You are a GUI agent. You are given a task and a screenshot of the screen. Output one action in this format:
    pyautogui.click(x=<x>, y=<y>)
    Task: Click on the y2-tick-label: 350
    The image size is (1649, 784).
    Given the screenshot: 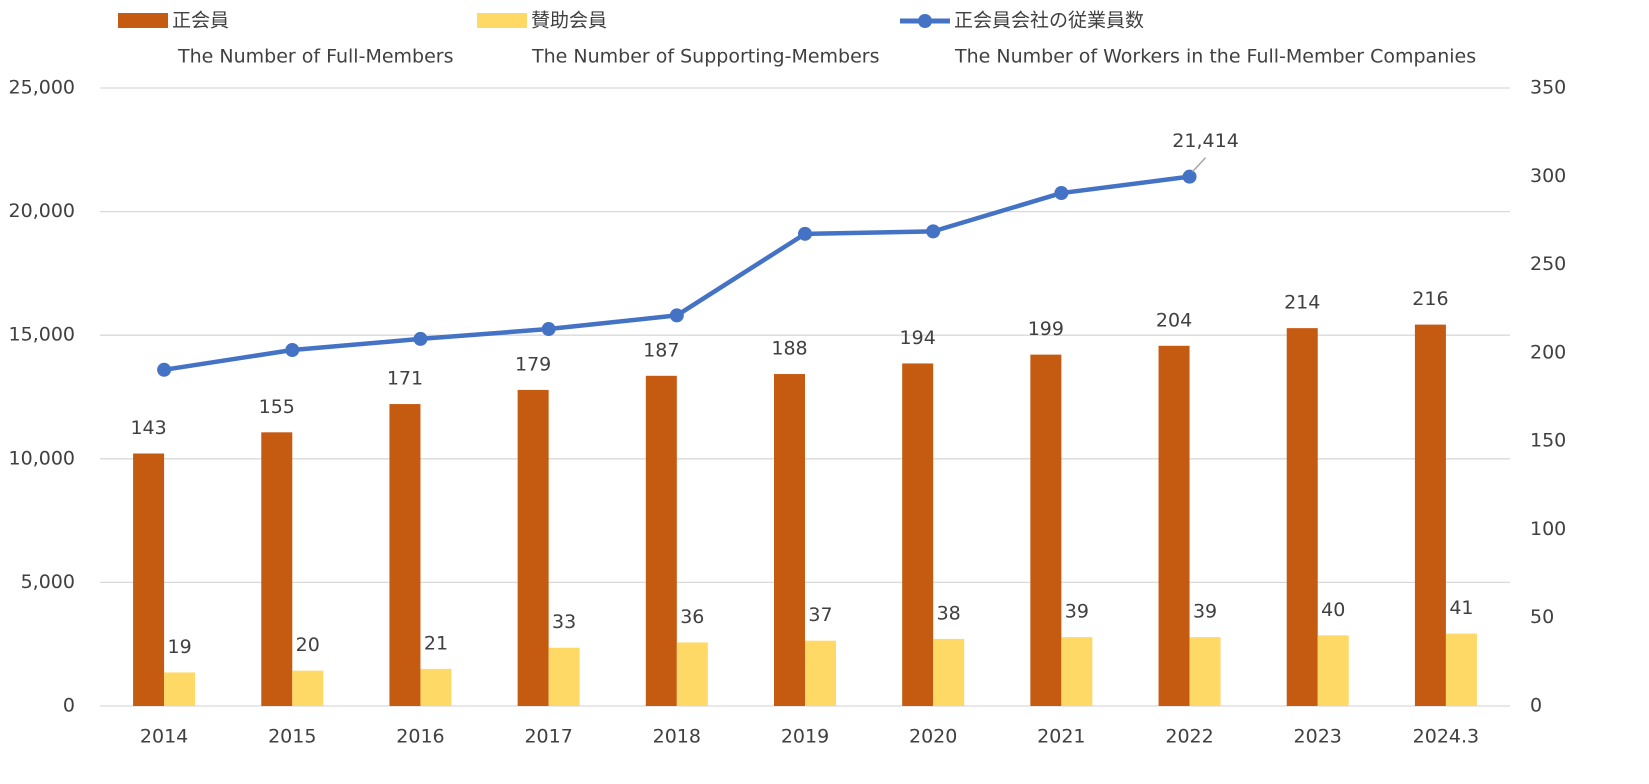 What is the action you would take?
    pyautogui.click(x=1548, y=88)
    